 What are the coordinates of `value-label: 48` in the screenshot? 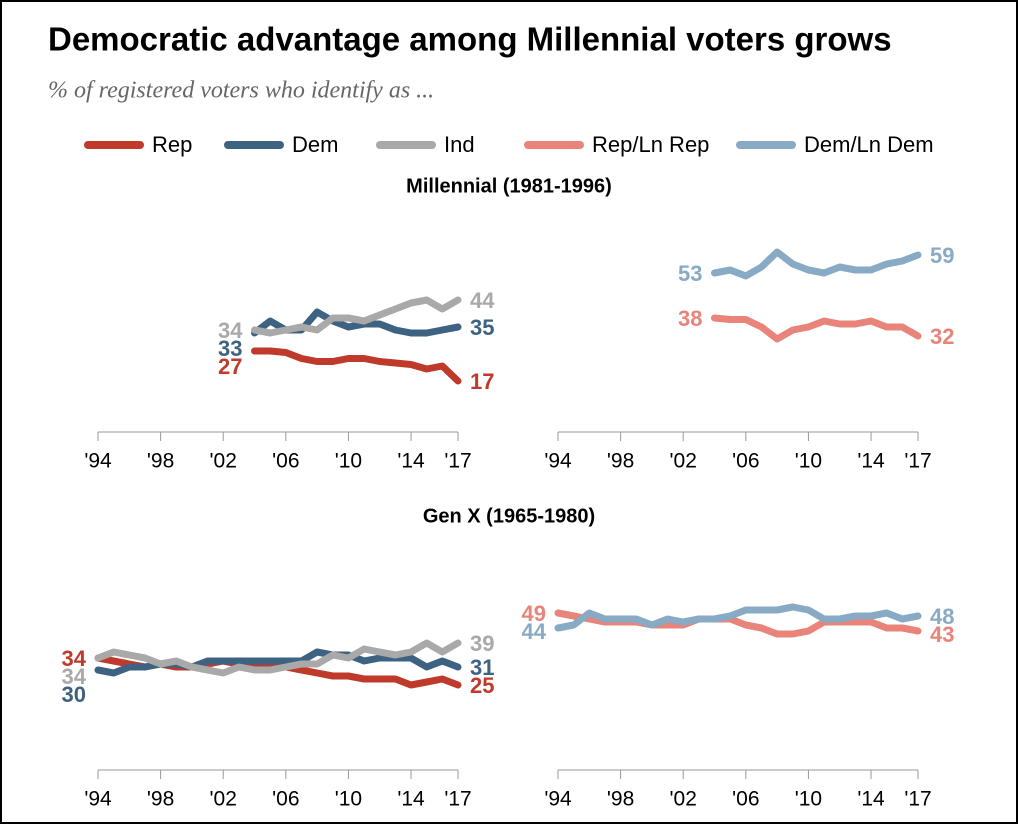 It's located at (942, 616).